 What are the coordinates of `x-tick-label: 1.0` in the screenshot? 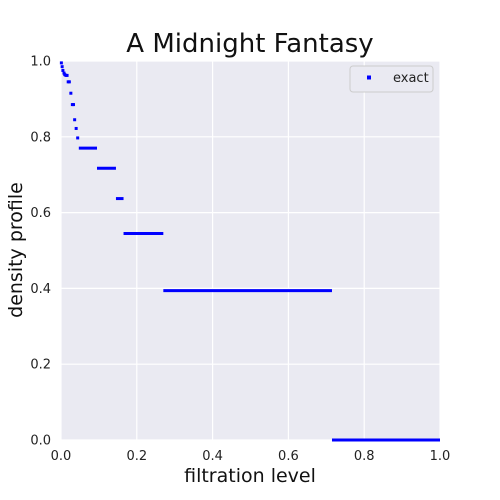 It's located at (440, 456).